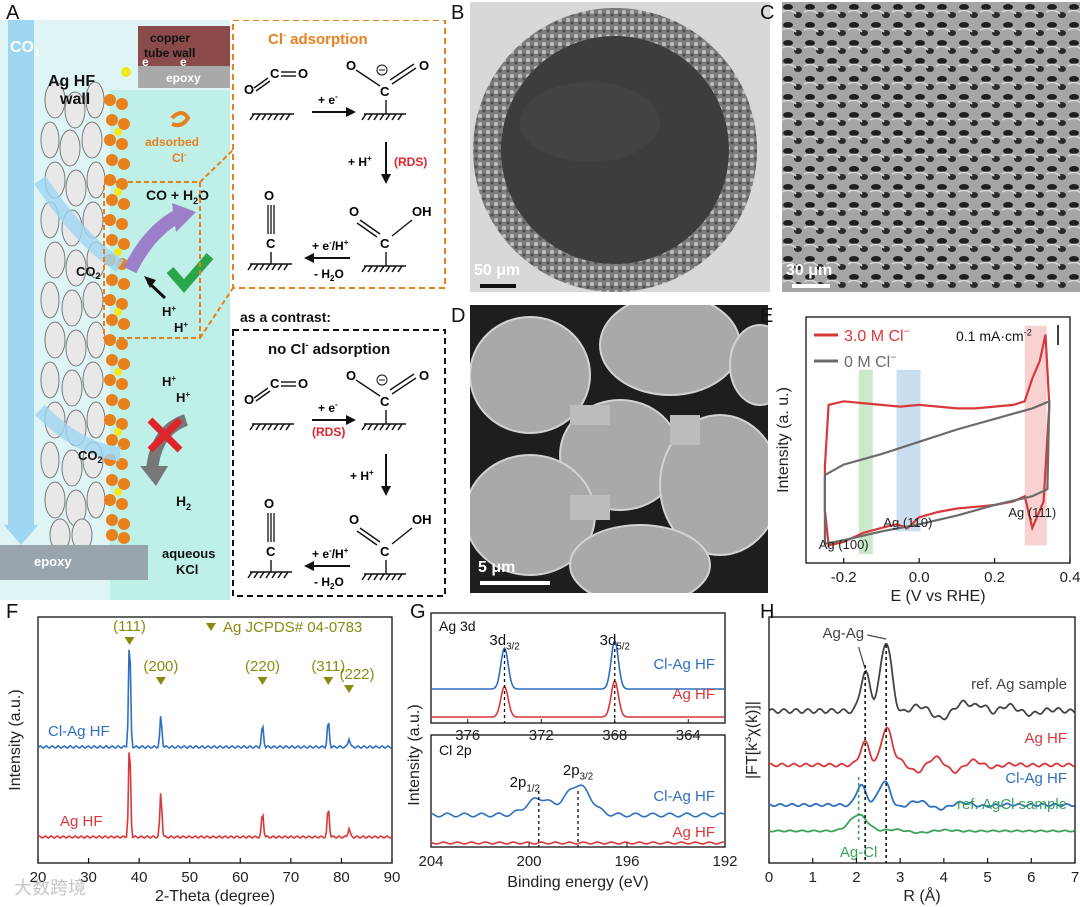 This screenshot has height=907, width=1080. What do you see at coordinates (362, 475) in the screenshot?
I see `step-h-2: + H+` at bounding box center [362, 475].